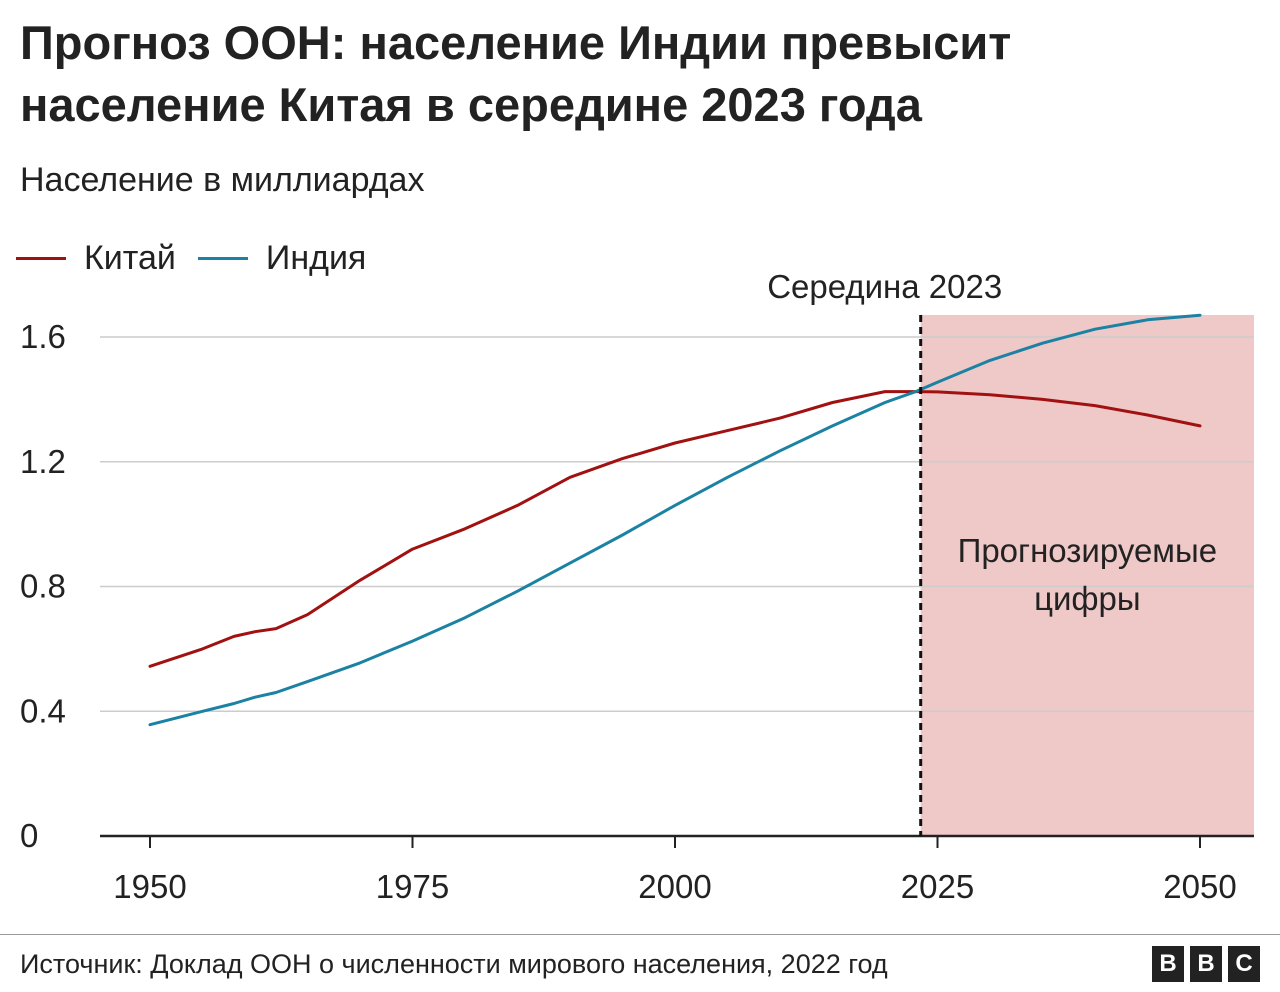 The image size is (1280, 992). I want to click on legend: Китай Индия, so click(202, 258).